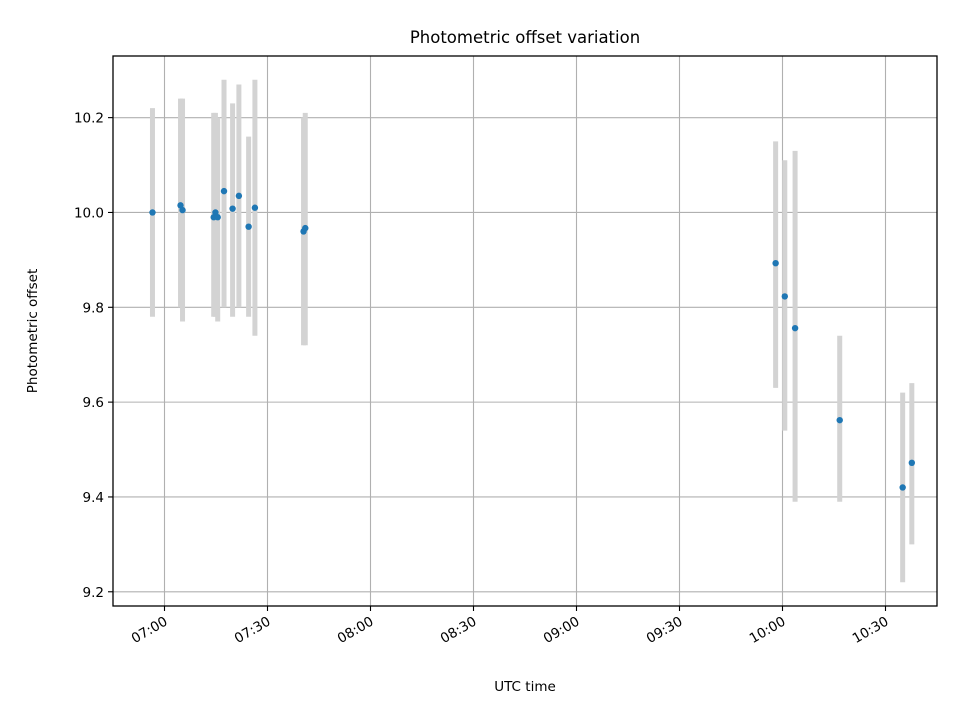 The width and height of the screenshot is (960, 720). I want to click on x-tick-label: 08:30, so click(459, 630).